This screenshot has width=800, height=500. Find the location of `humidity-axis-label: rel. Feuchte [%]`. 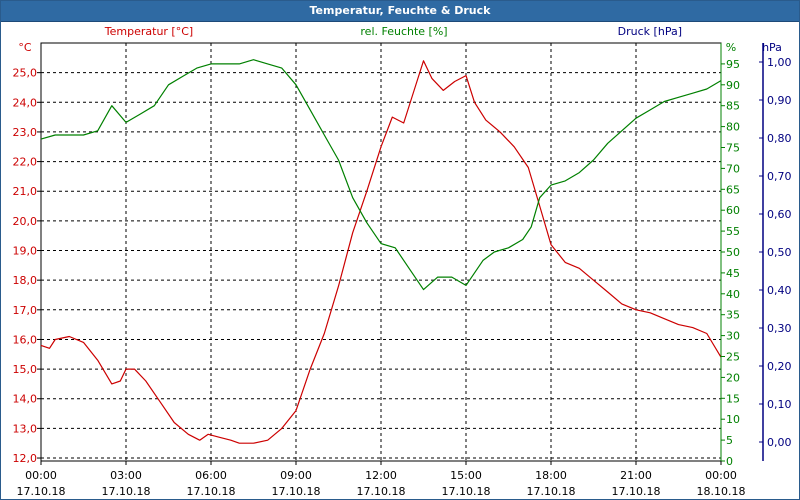

humidity-axis-label: rel. Feuchte [%] is located at coordinates (403, 31).